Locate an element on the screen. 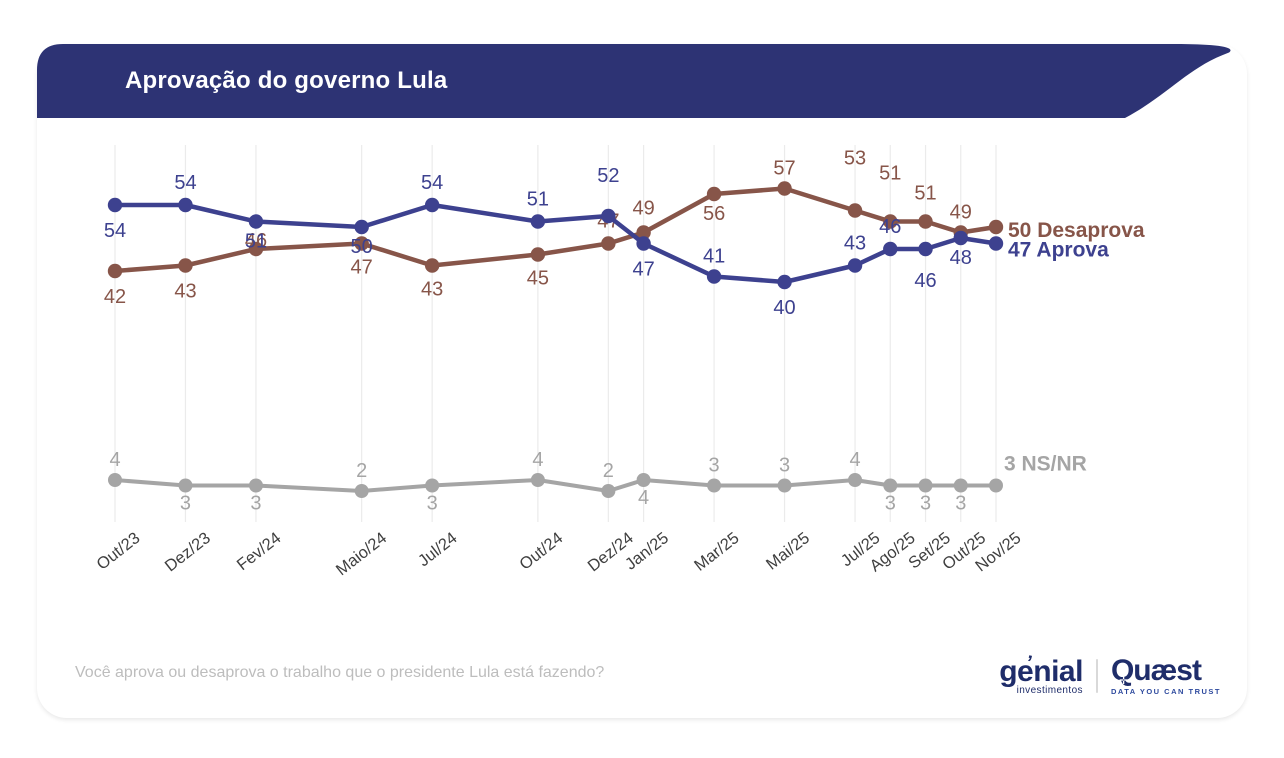 The image size is (1284, 758). header-swoosh-shape is located at coordinates (634, 81).